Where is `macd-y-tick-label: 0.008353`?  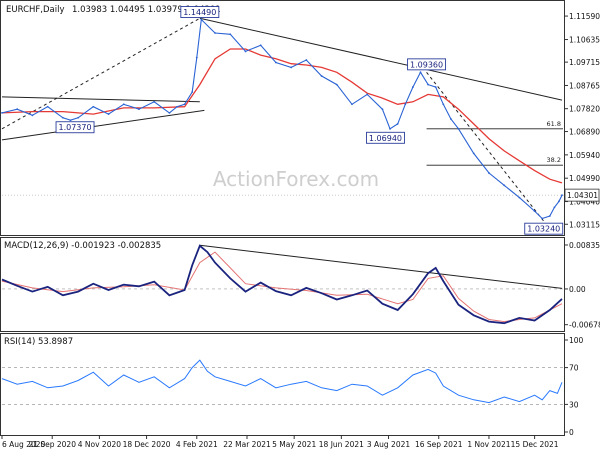
macd-y-tick-label: 0.008353 is located at coordinates (584, 245).